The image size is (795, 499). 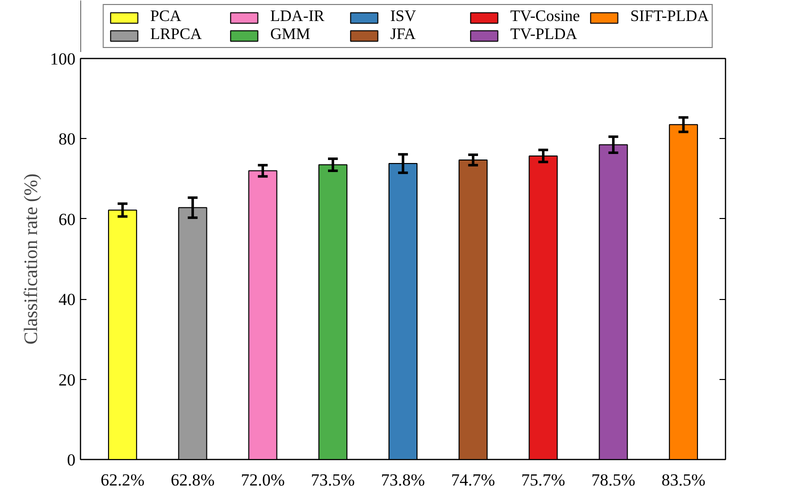 What do you see at coordinates (613, 480) in the screenshot?
I see `x-tick-label: 78.5%` at bounding box center [613, 480].